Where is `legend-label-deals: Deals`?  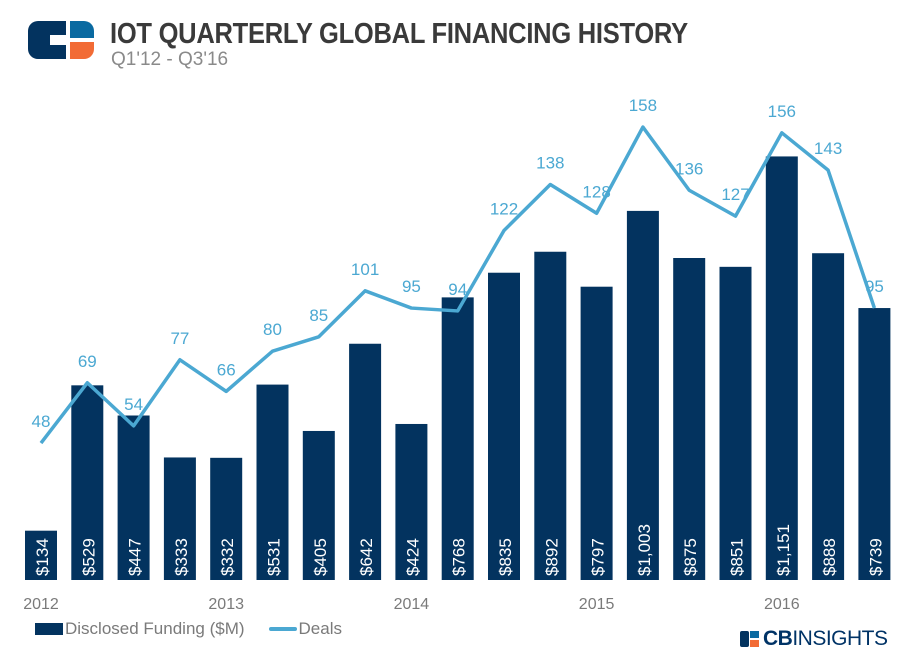
legend-label-deals: Deals is located at coordinates (320, 628).